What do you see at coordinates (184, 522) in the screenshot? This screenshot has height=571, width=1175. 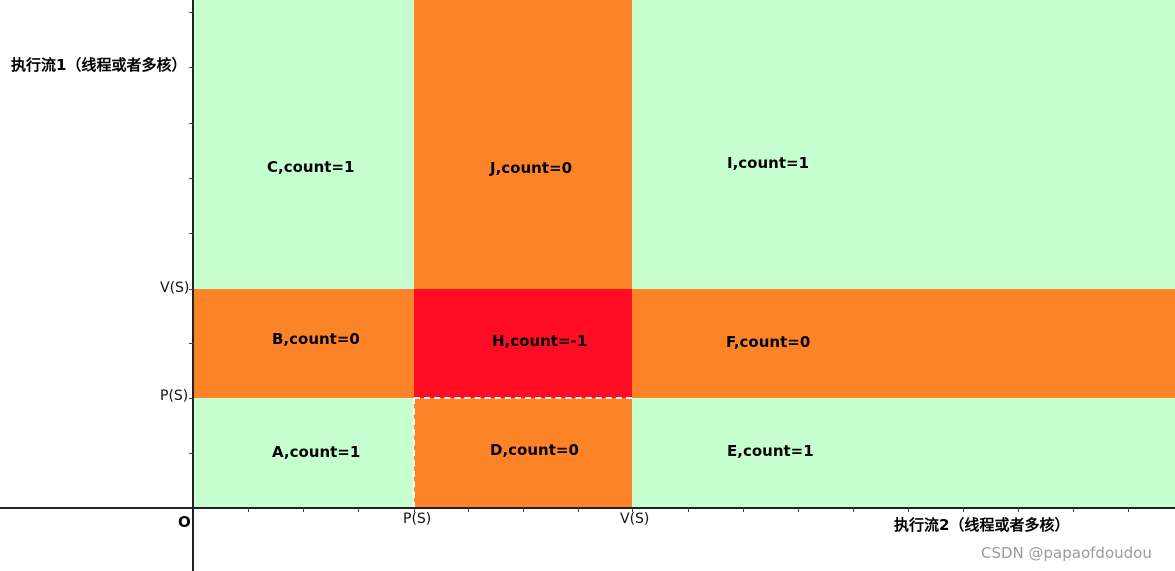 I see `origin-label: O` at bounding box center [184, 522].